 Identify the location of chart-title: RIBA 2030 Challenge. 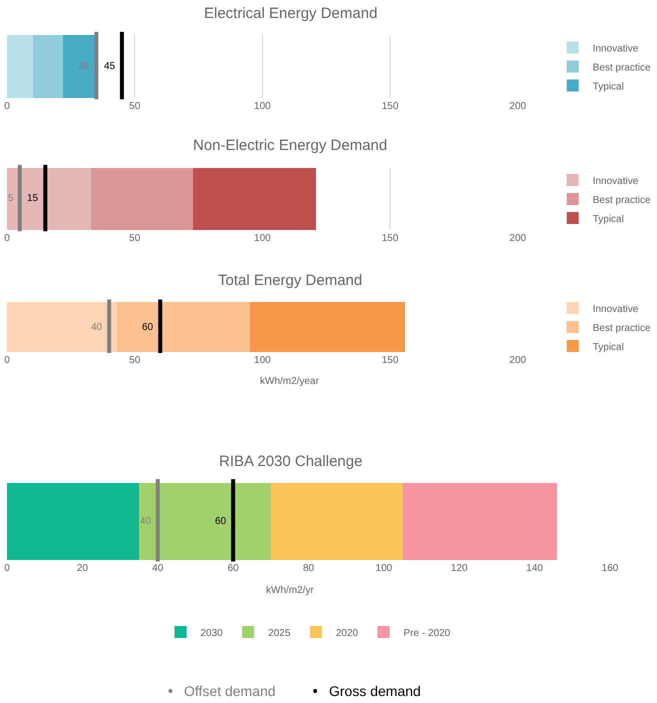
(290, 461).